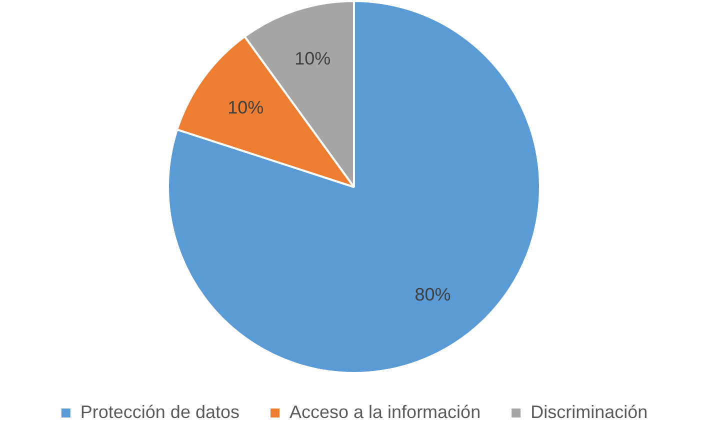 Image resolution: width=708 pixels, height=436 pixels. Describe the element at coordinates (432, 294) in the screenshot. I see `data-label: 80%` at that location.